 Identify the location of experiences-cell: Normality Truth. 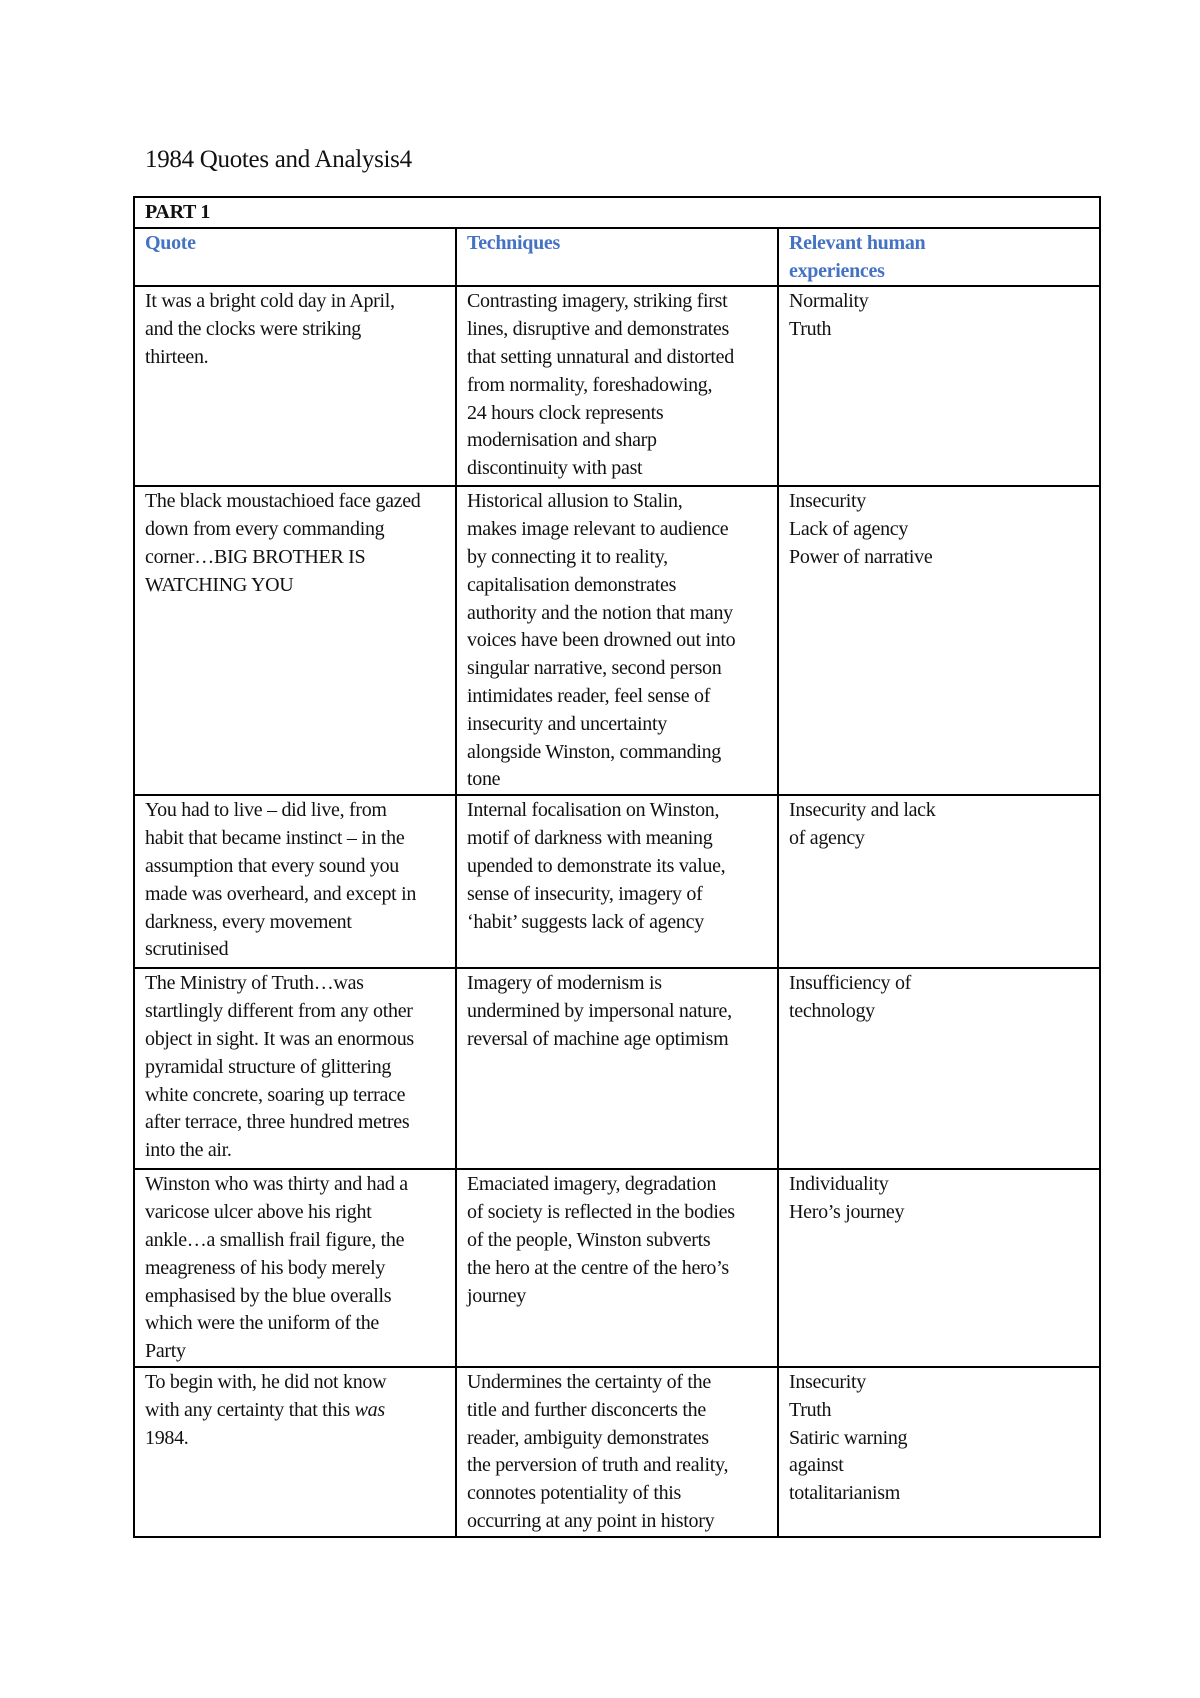
(939, 386).